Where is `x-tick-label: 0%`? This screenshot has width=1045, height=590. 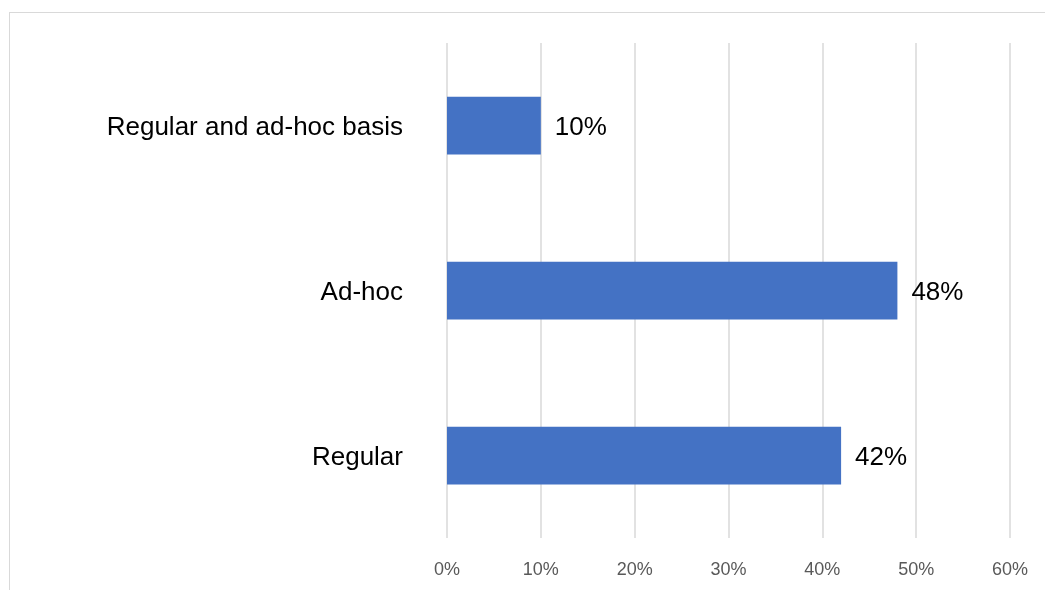 x-tick-label: 0% is located at coordinates (447, 569).